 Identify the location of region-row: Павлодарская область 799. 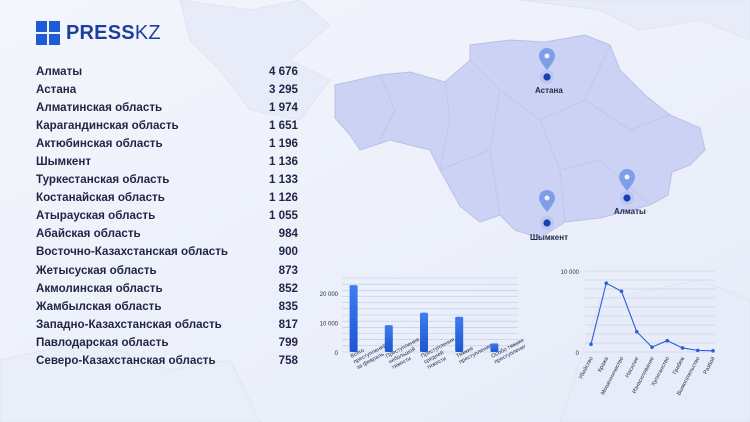
(167, 342).